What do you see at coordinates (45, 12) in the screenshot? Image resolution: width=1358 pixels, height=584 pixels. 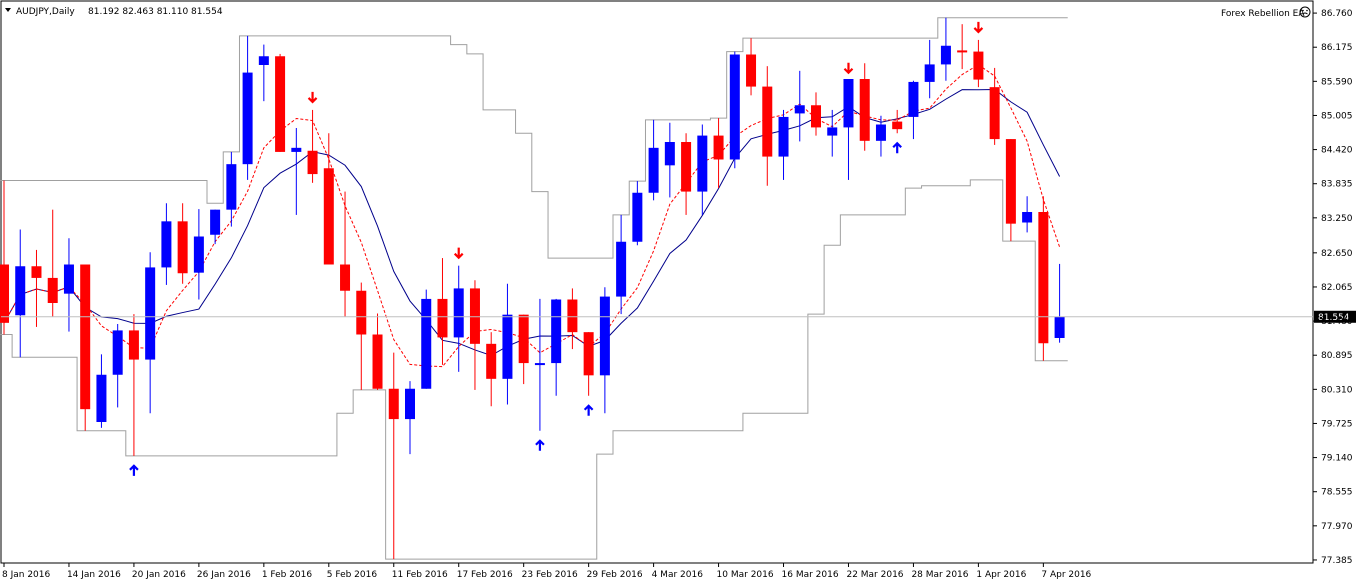 I see `symbol-label: AUDJPY,Daily` at bounding box center [45, 12].